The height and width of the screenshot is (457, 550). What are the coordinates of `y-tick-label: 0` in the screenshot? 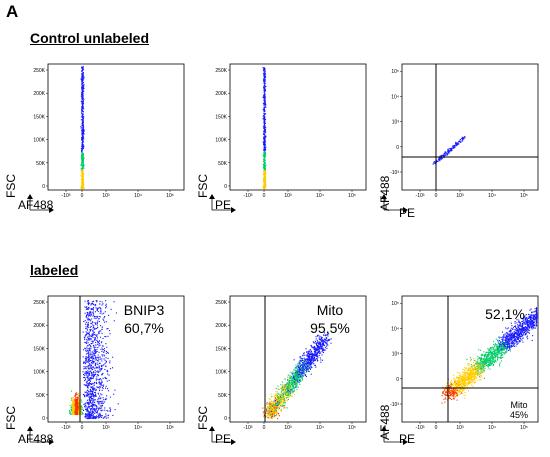 It's located at (397, 148).